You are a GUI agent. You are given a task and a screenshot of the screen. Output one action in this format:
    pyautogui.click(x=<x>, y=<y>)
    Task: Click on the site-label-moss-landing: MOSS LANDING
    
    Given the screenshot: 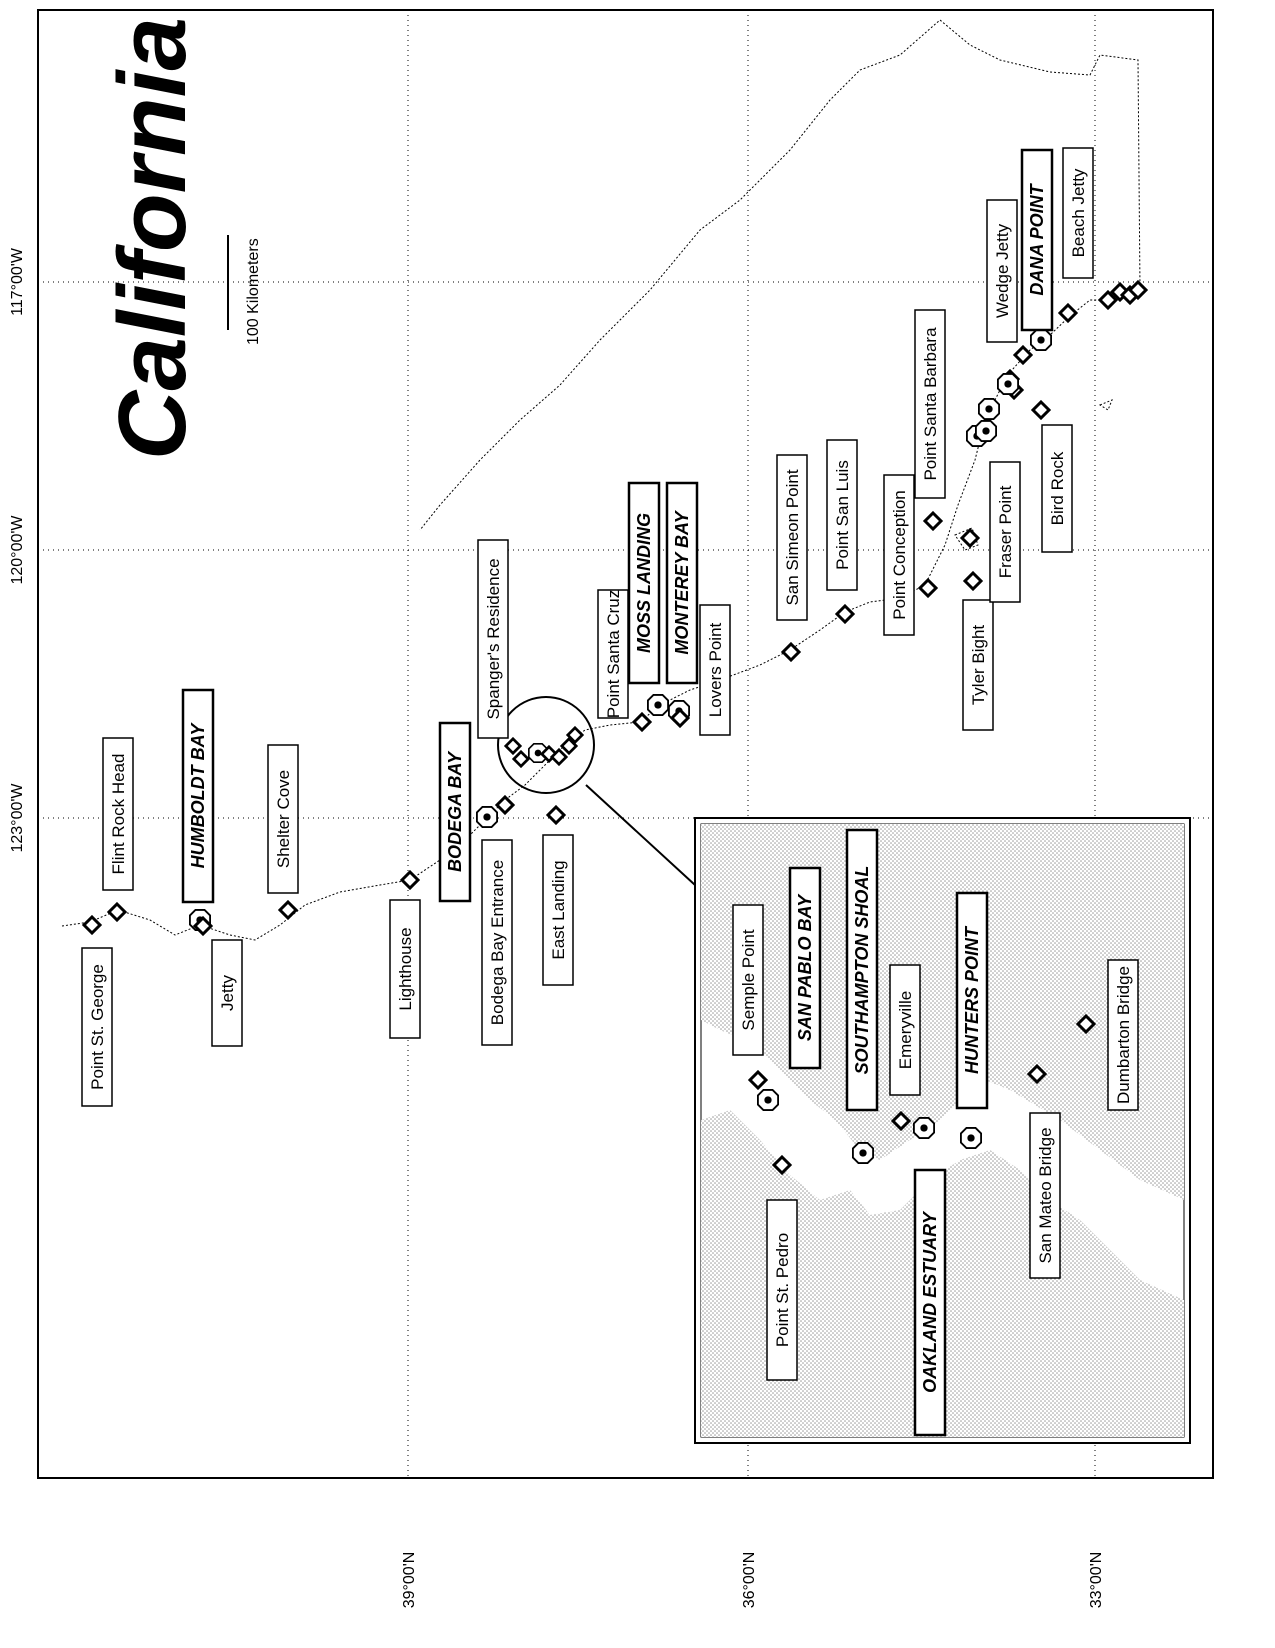 What is the action you would take?
    pyautogui.click(x=644, y=583)
    